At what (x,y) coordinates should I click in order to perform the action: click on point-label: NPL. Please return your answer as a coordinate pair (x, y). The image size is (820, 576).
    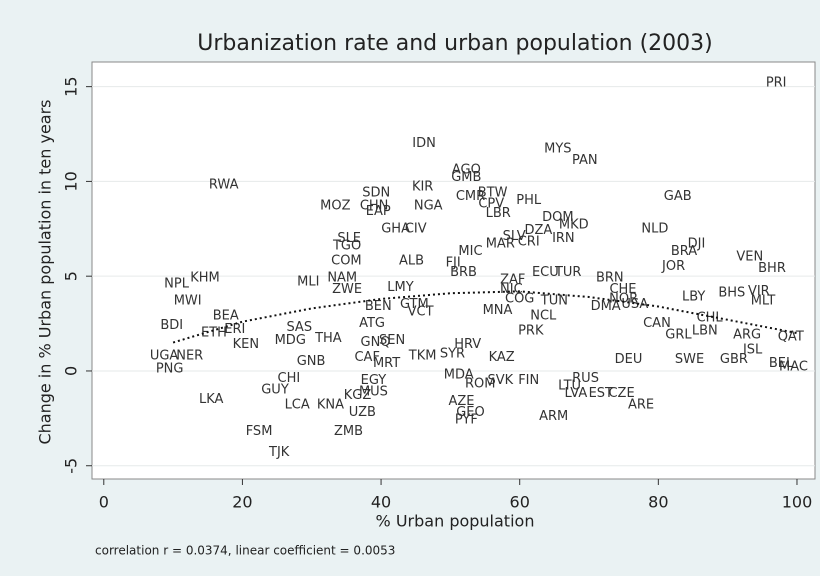
    Looking at the image, I should click on (177, 283).